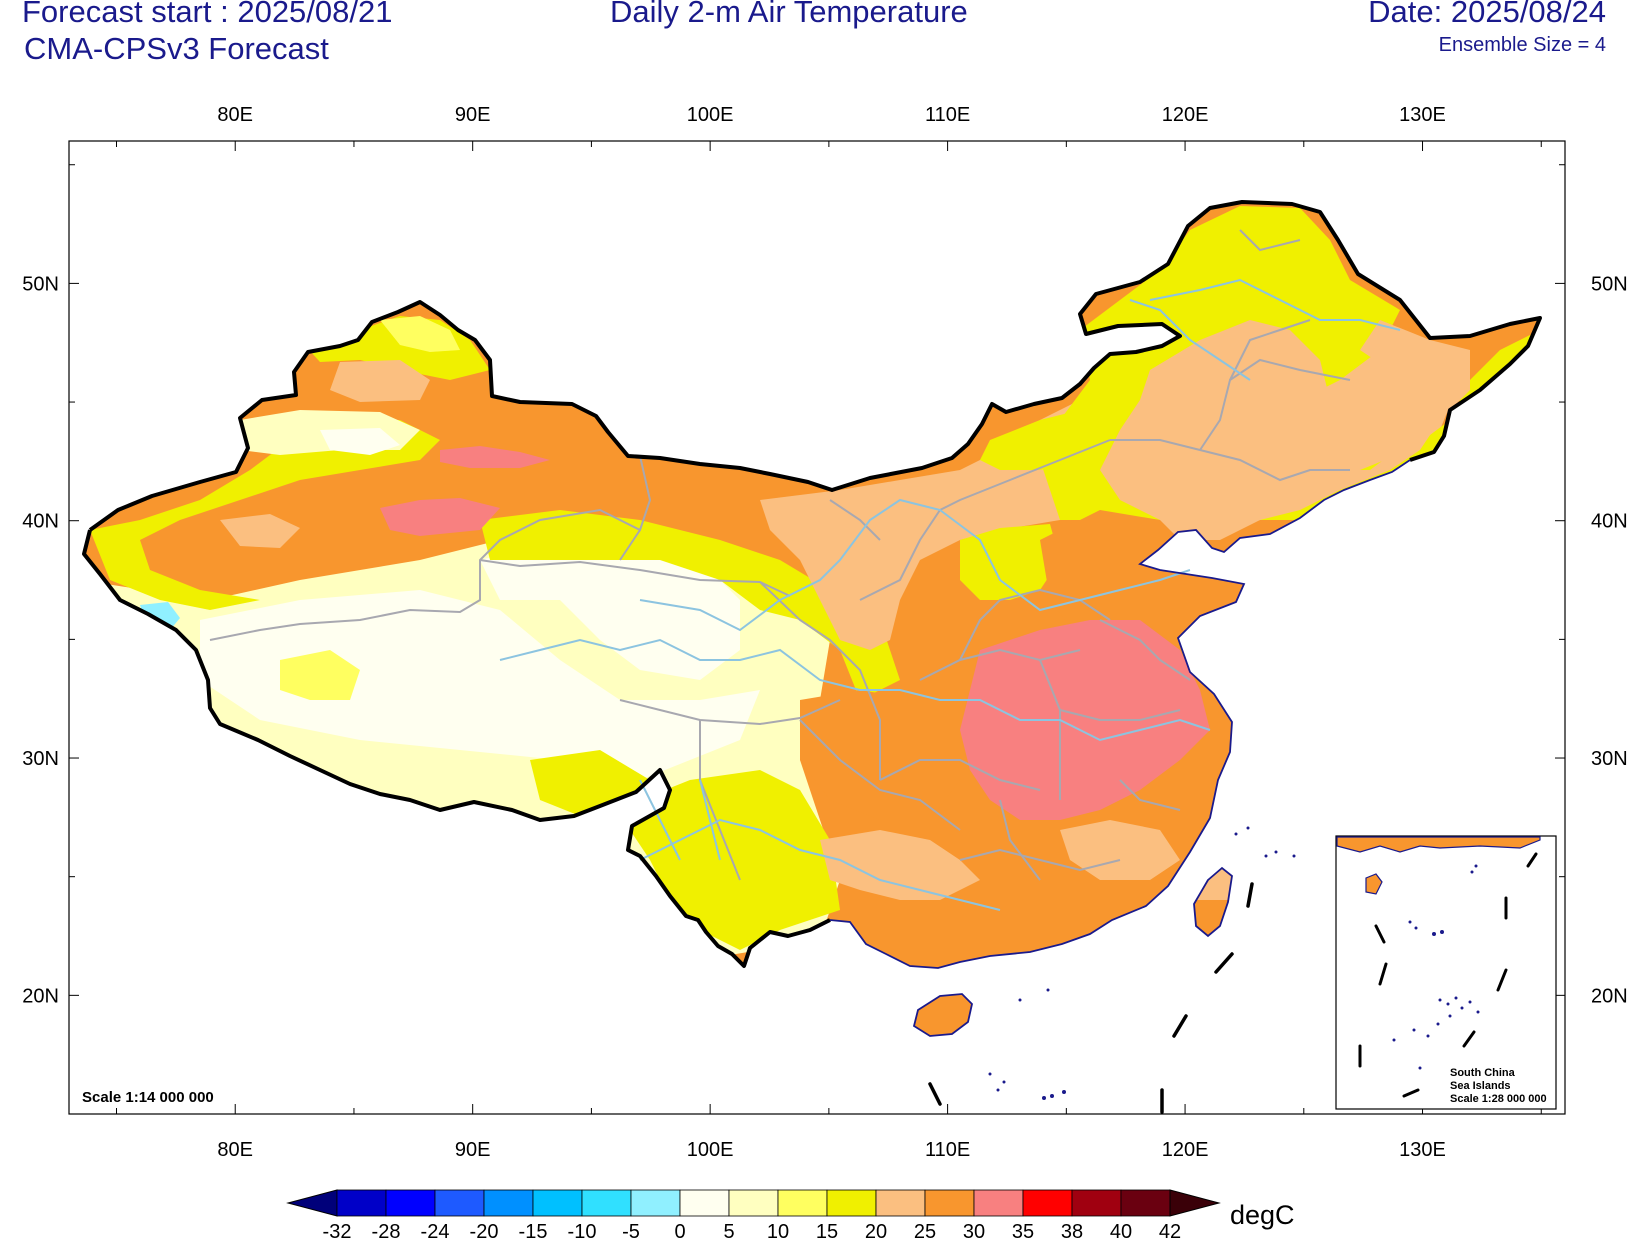  I want to click on colorbar-label: 0, so click(679, 1231).